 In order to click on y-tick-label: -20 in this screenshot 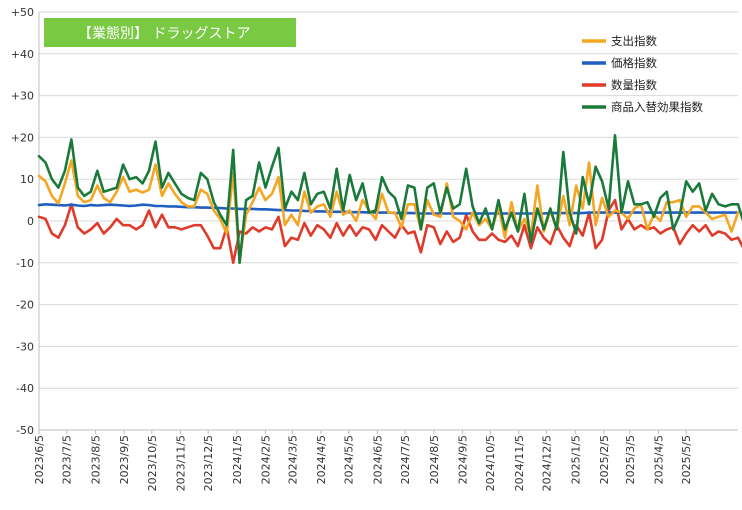, I will do `click(25, 305)`.